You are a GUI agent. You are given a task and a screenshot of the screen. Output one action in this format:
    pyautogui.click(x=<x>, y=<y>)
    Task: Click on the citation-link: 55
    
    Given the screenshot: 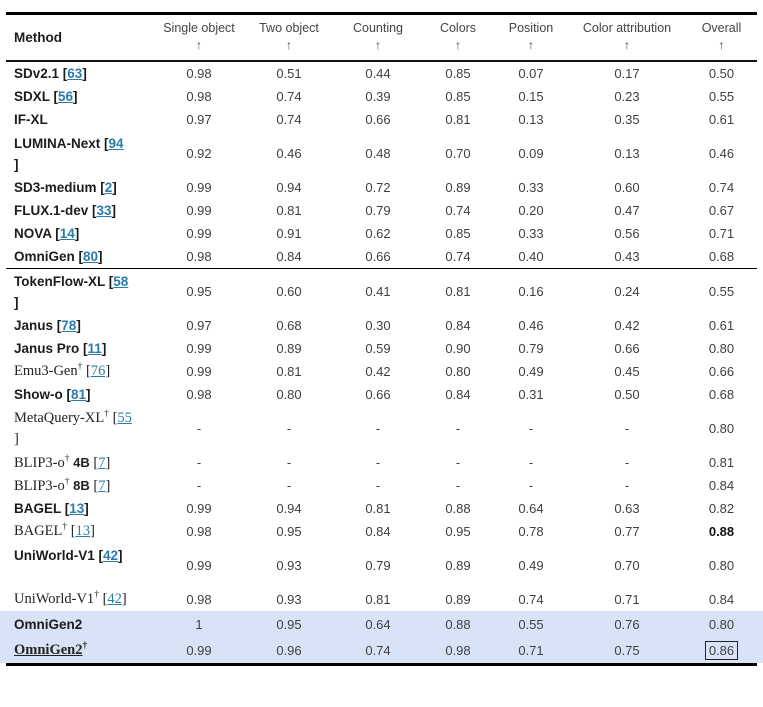 What is the action you would take?
    pyautogui.click(x=124, y=418)
    